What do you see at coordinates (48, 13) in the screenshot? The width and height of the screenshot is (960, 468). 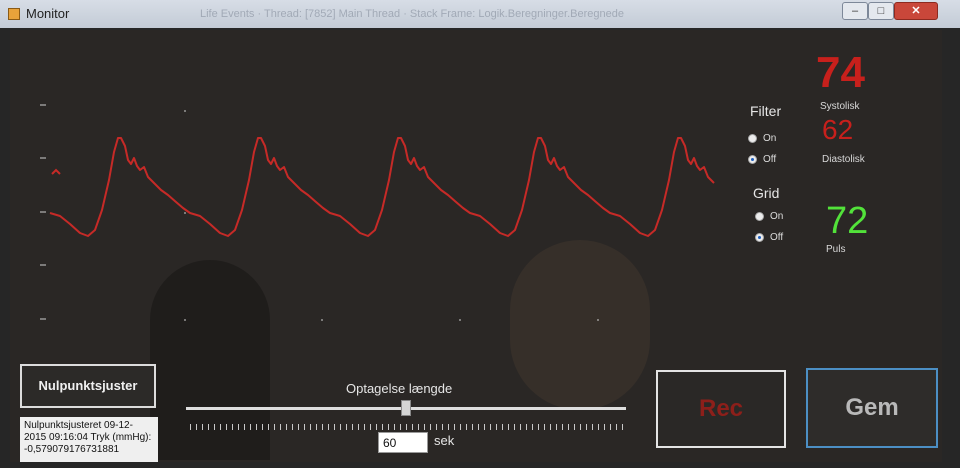 I see `window-title: Monitor` at bounding box center [48, 13].